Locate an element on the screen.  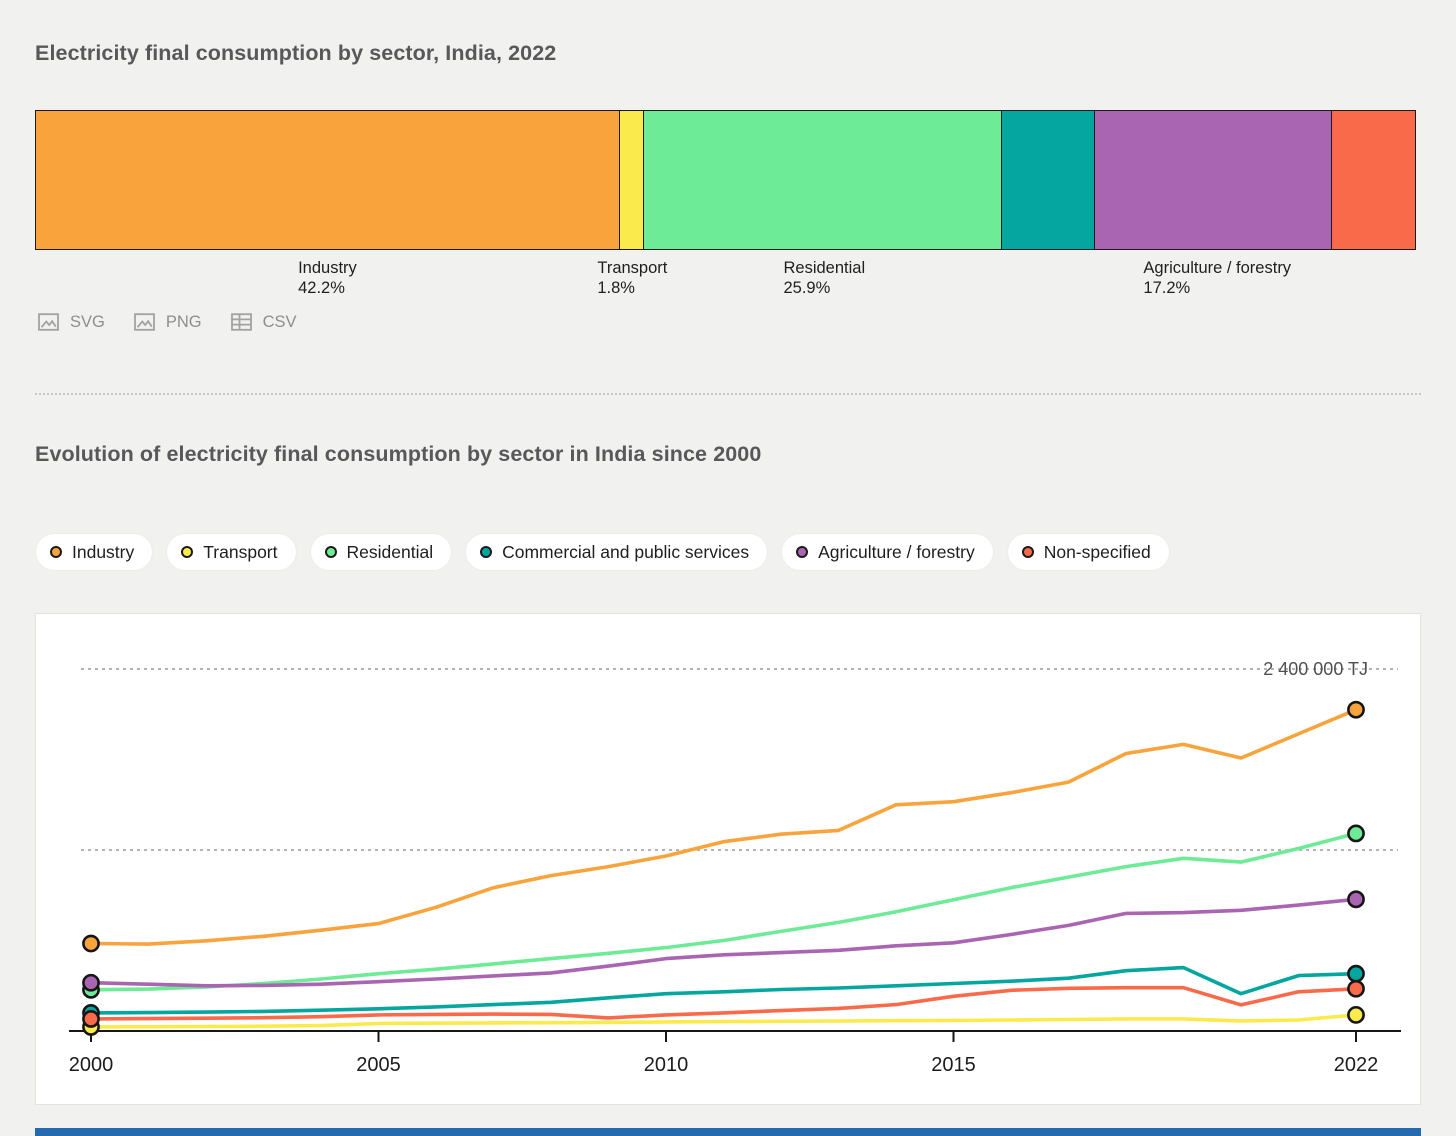
legend-label: Residential is located at coordinates (390, 551).